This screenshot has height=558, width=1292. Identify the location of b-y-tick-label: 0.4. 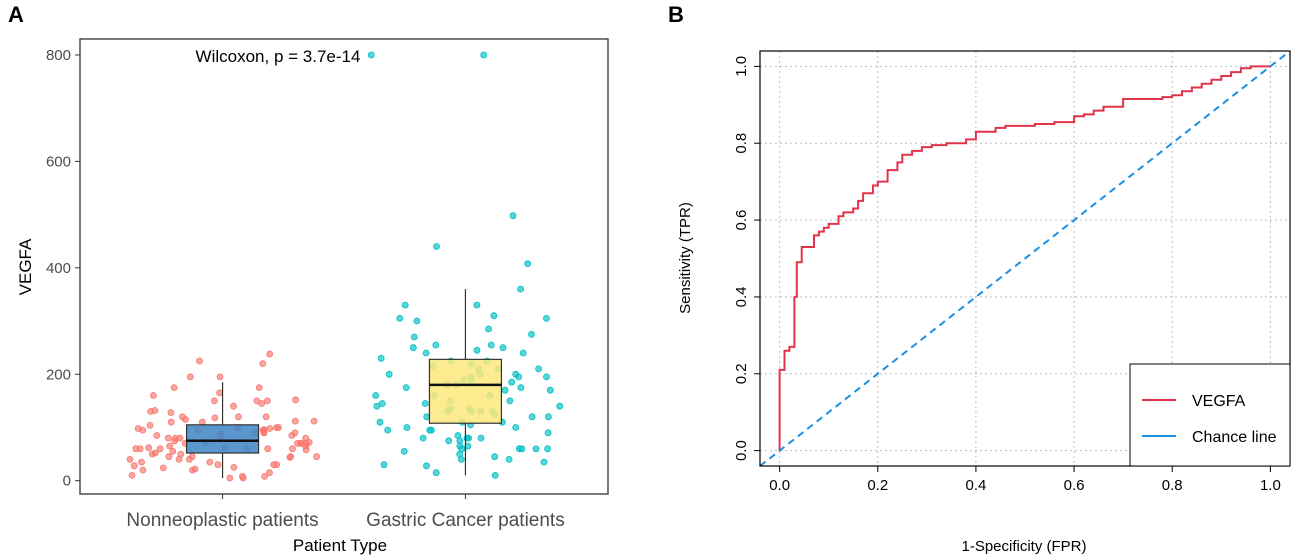
(741, 296).